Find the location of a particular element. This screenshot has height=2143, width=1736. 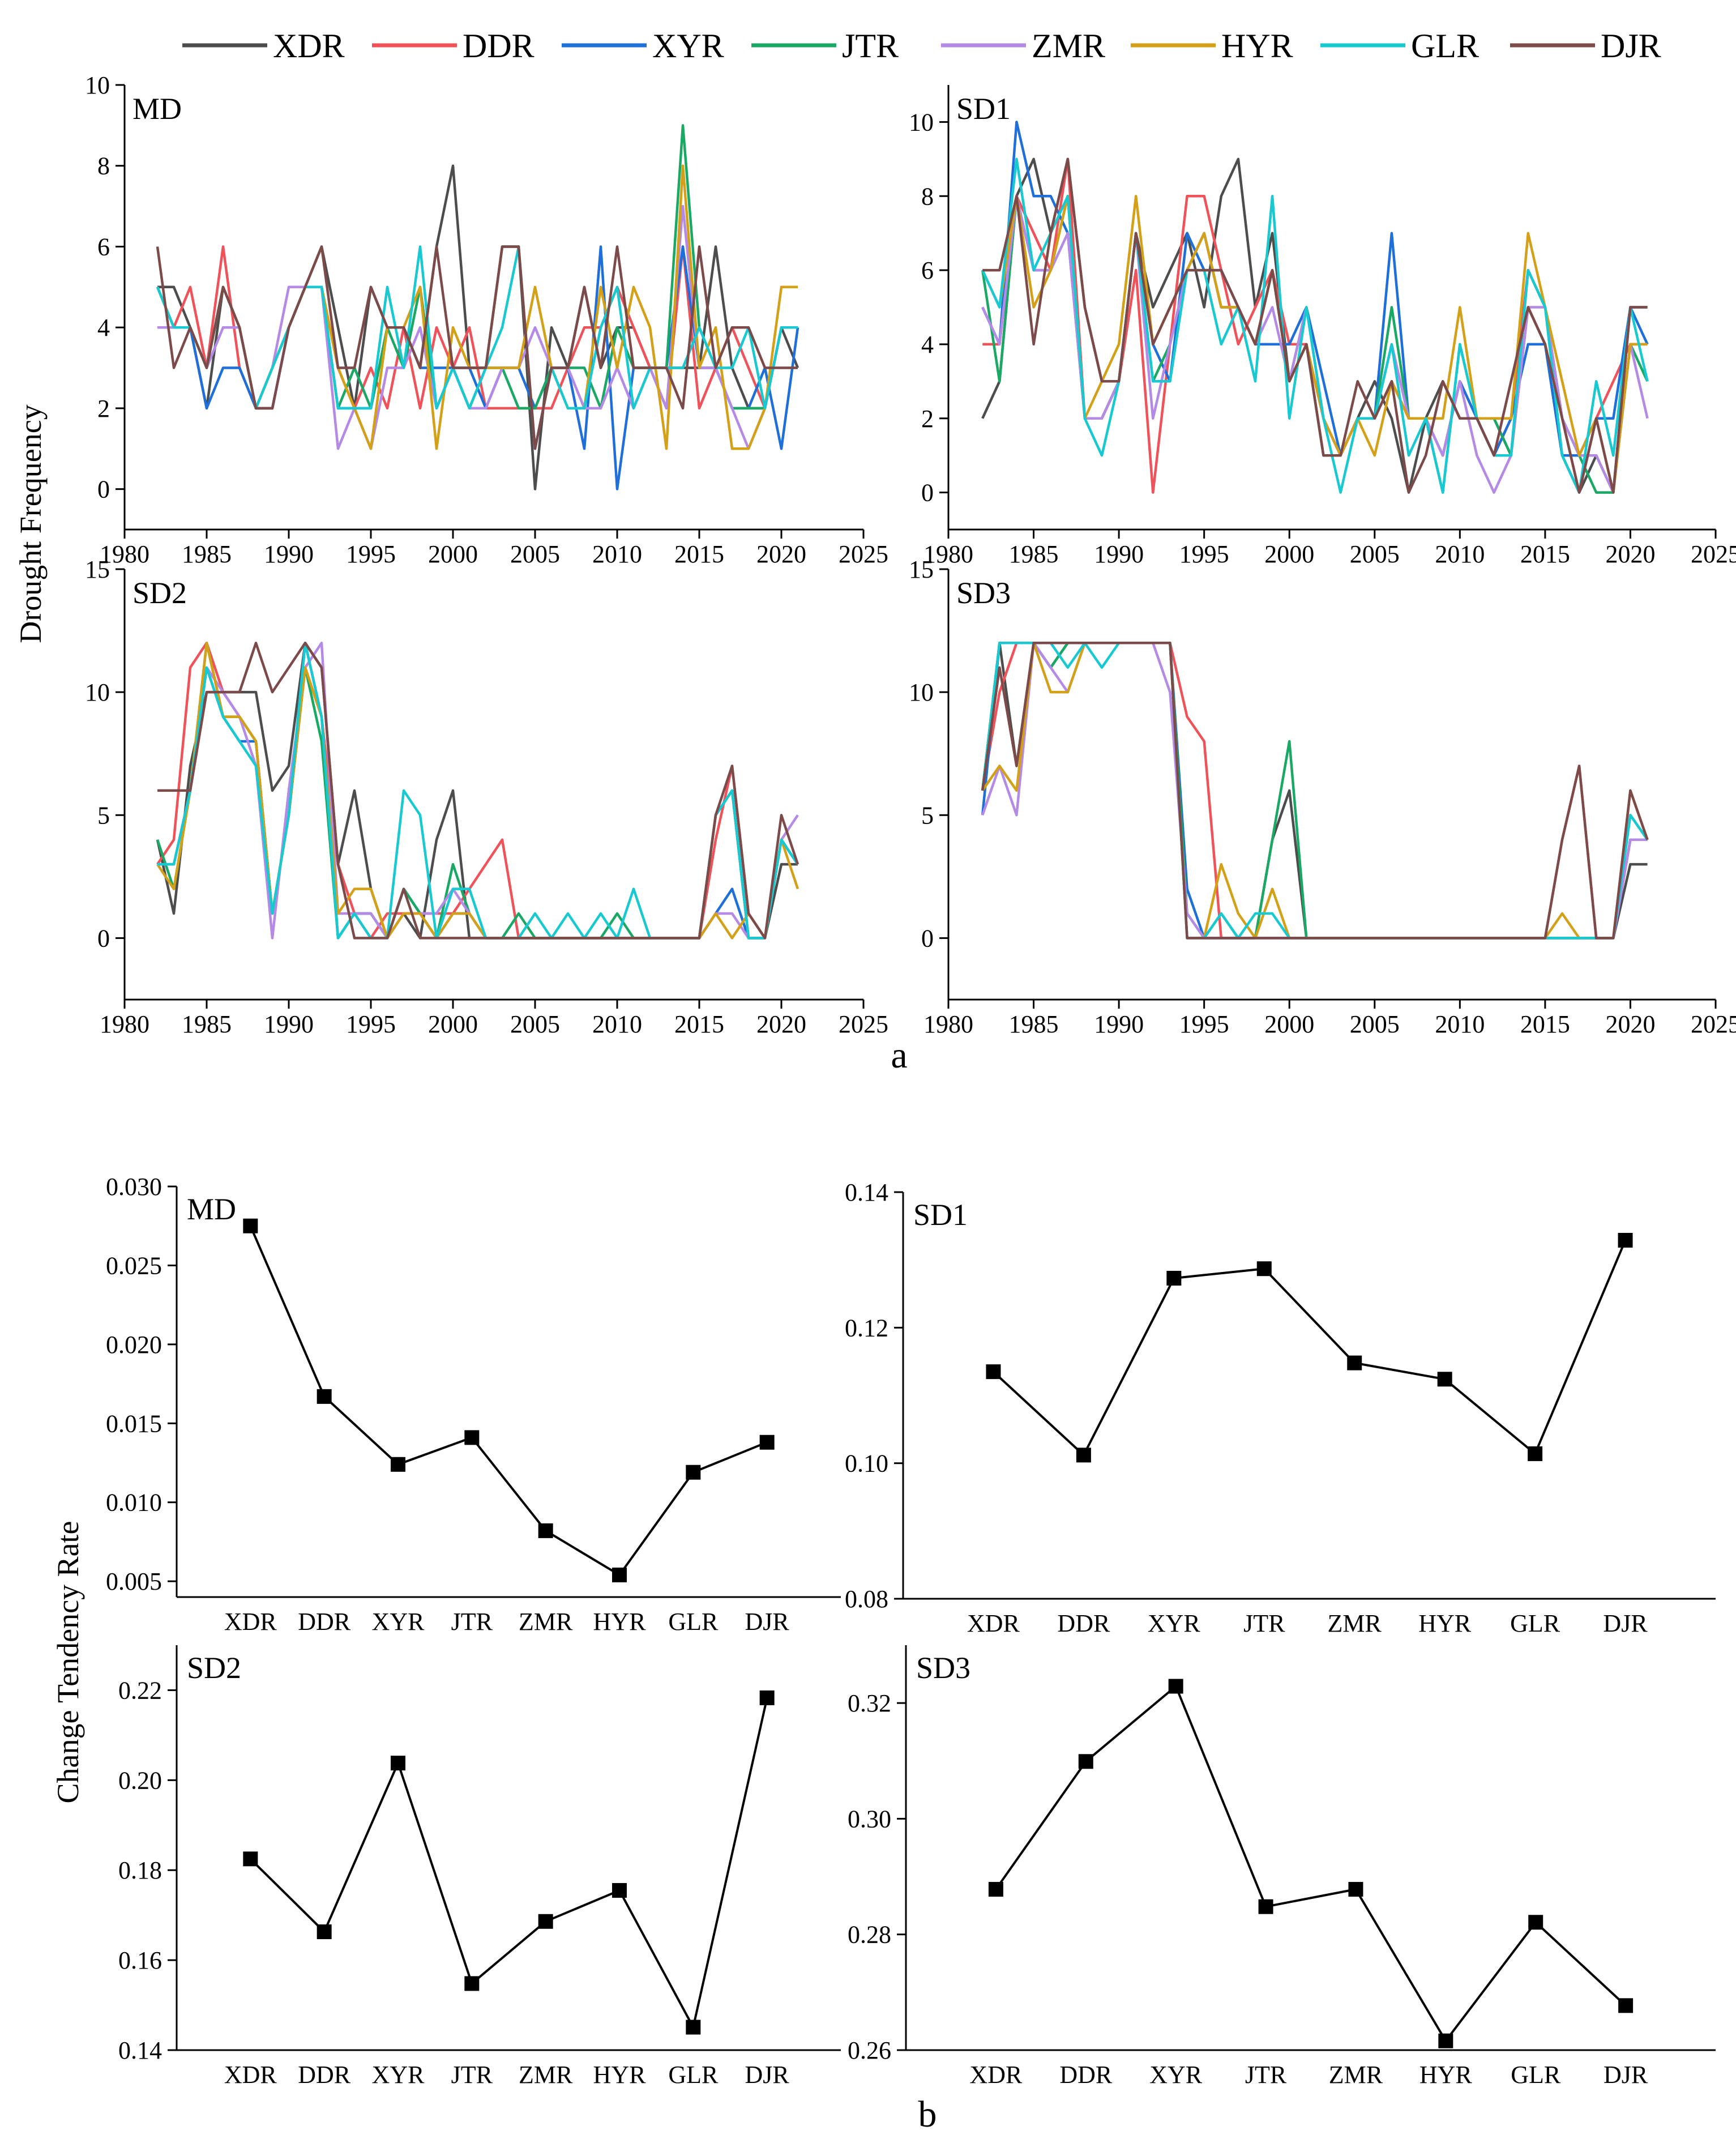

y-tick-label: 6 is located at coordinates (927, 270).